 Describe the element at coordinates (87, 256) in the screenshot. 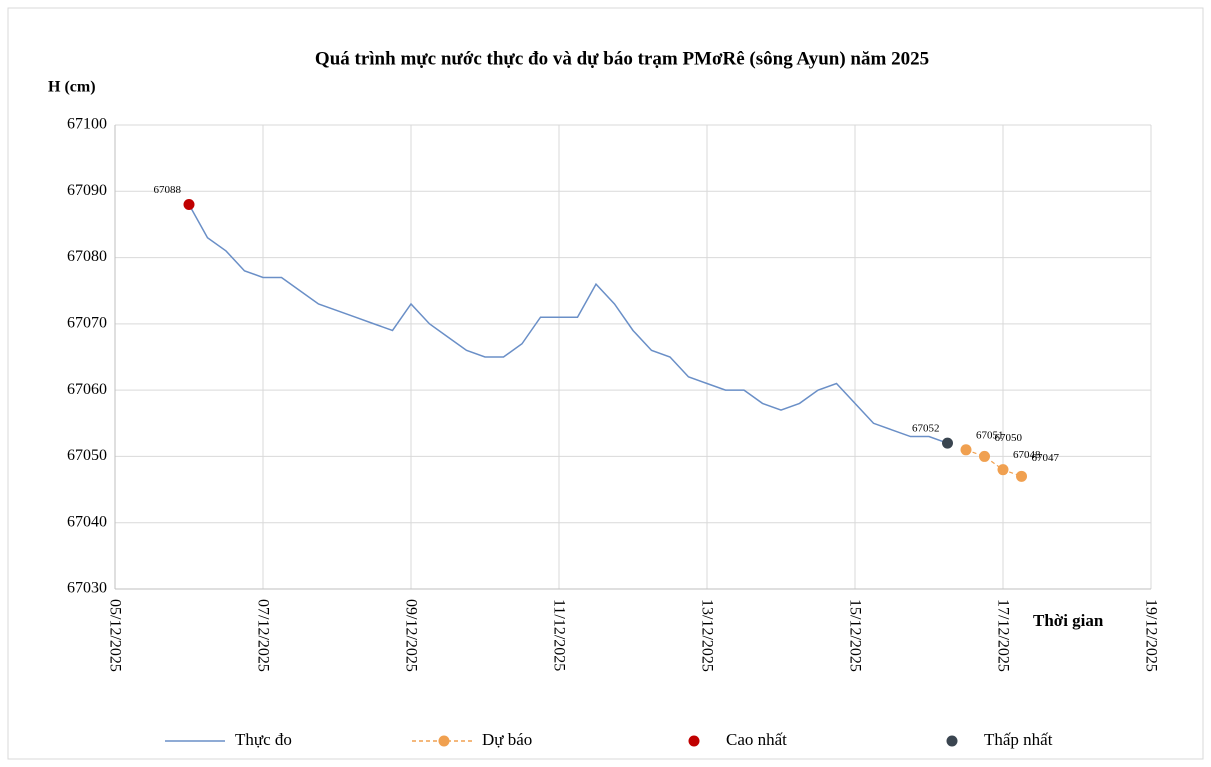

I see `y-tick-label: 67080` at that location.